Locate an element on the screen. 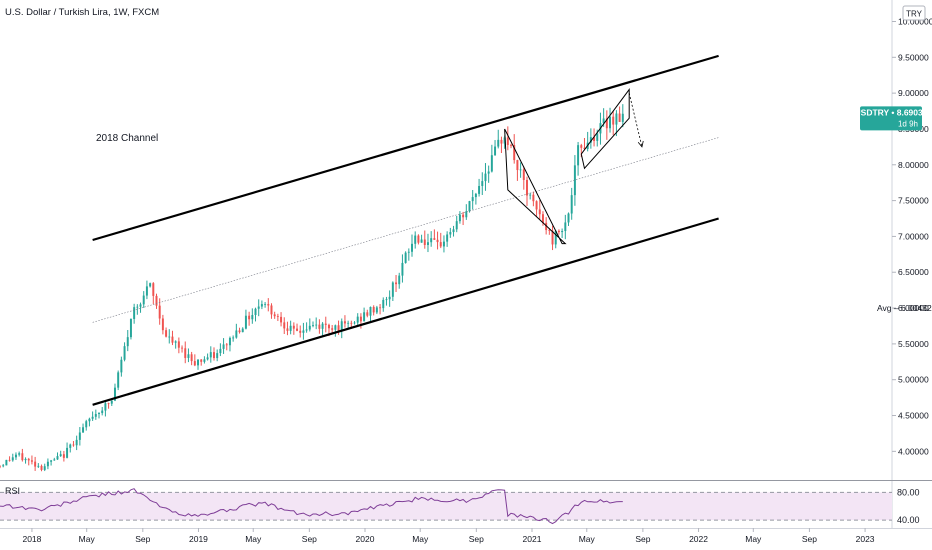 The width and height of the screenshot is (932, 550). pattern-drawings is located at coordinates (574, 166).